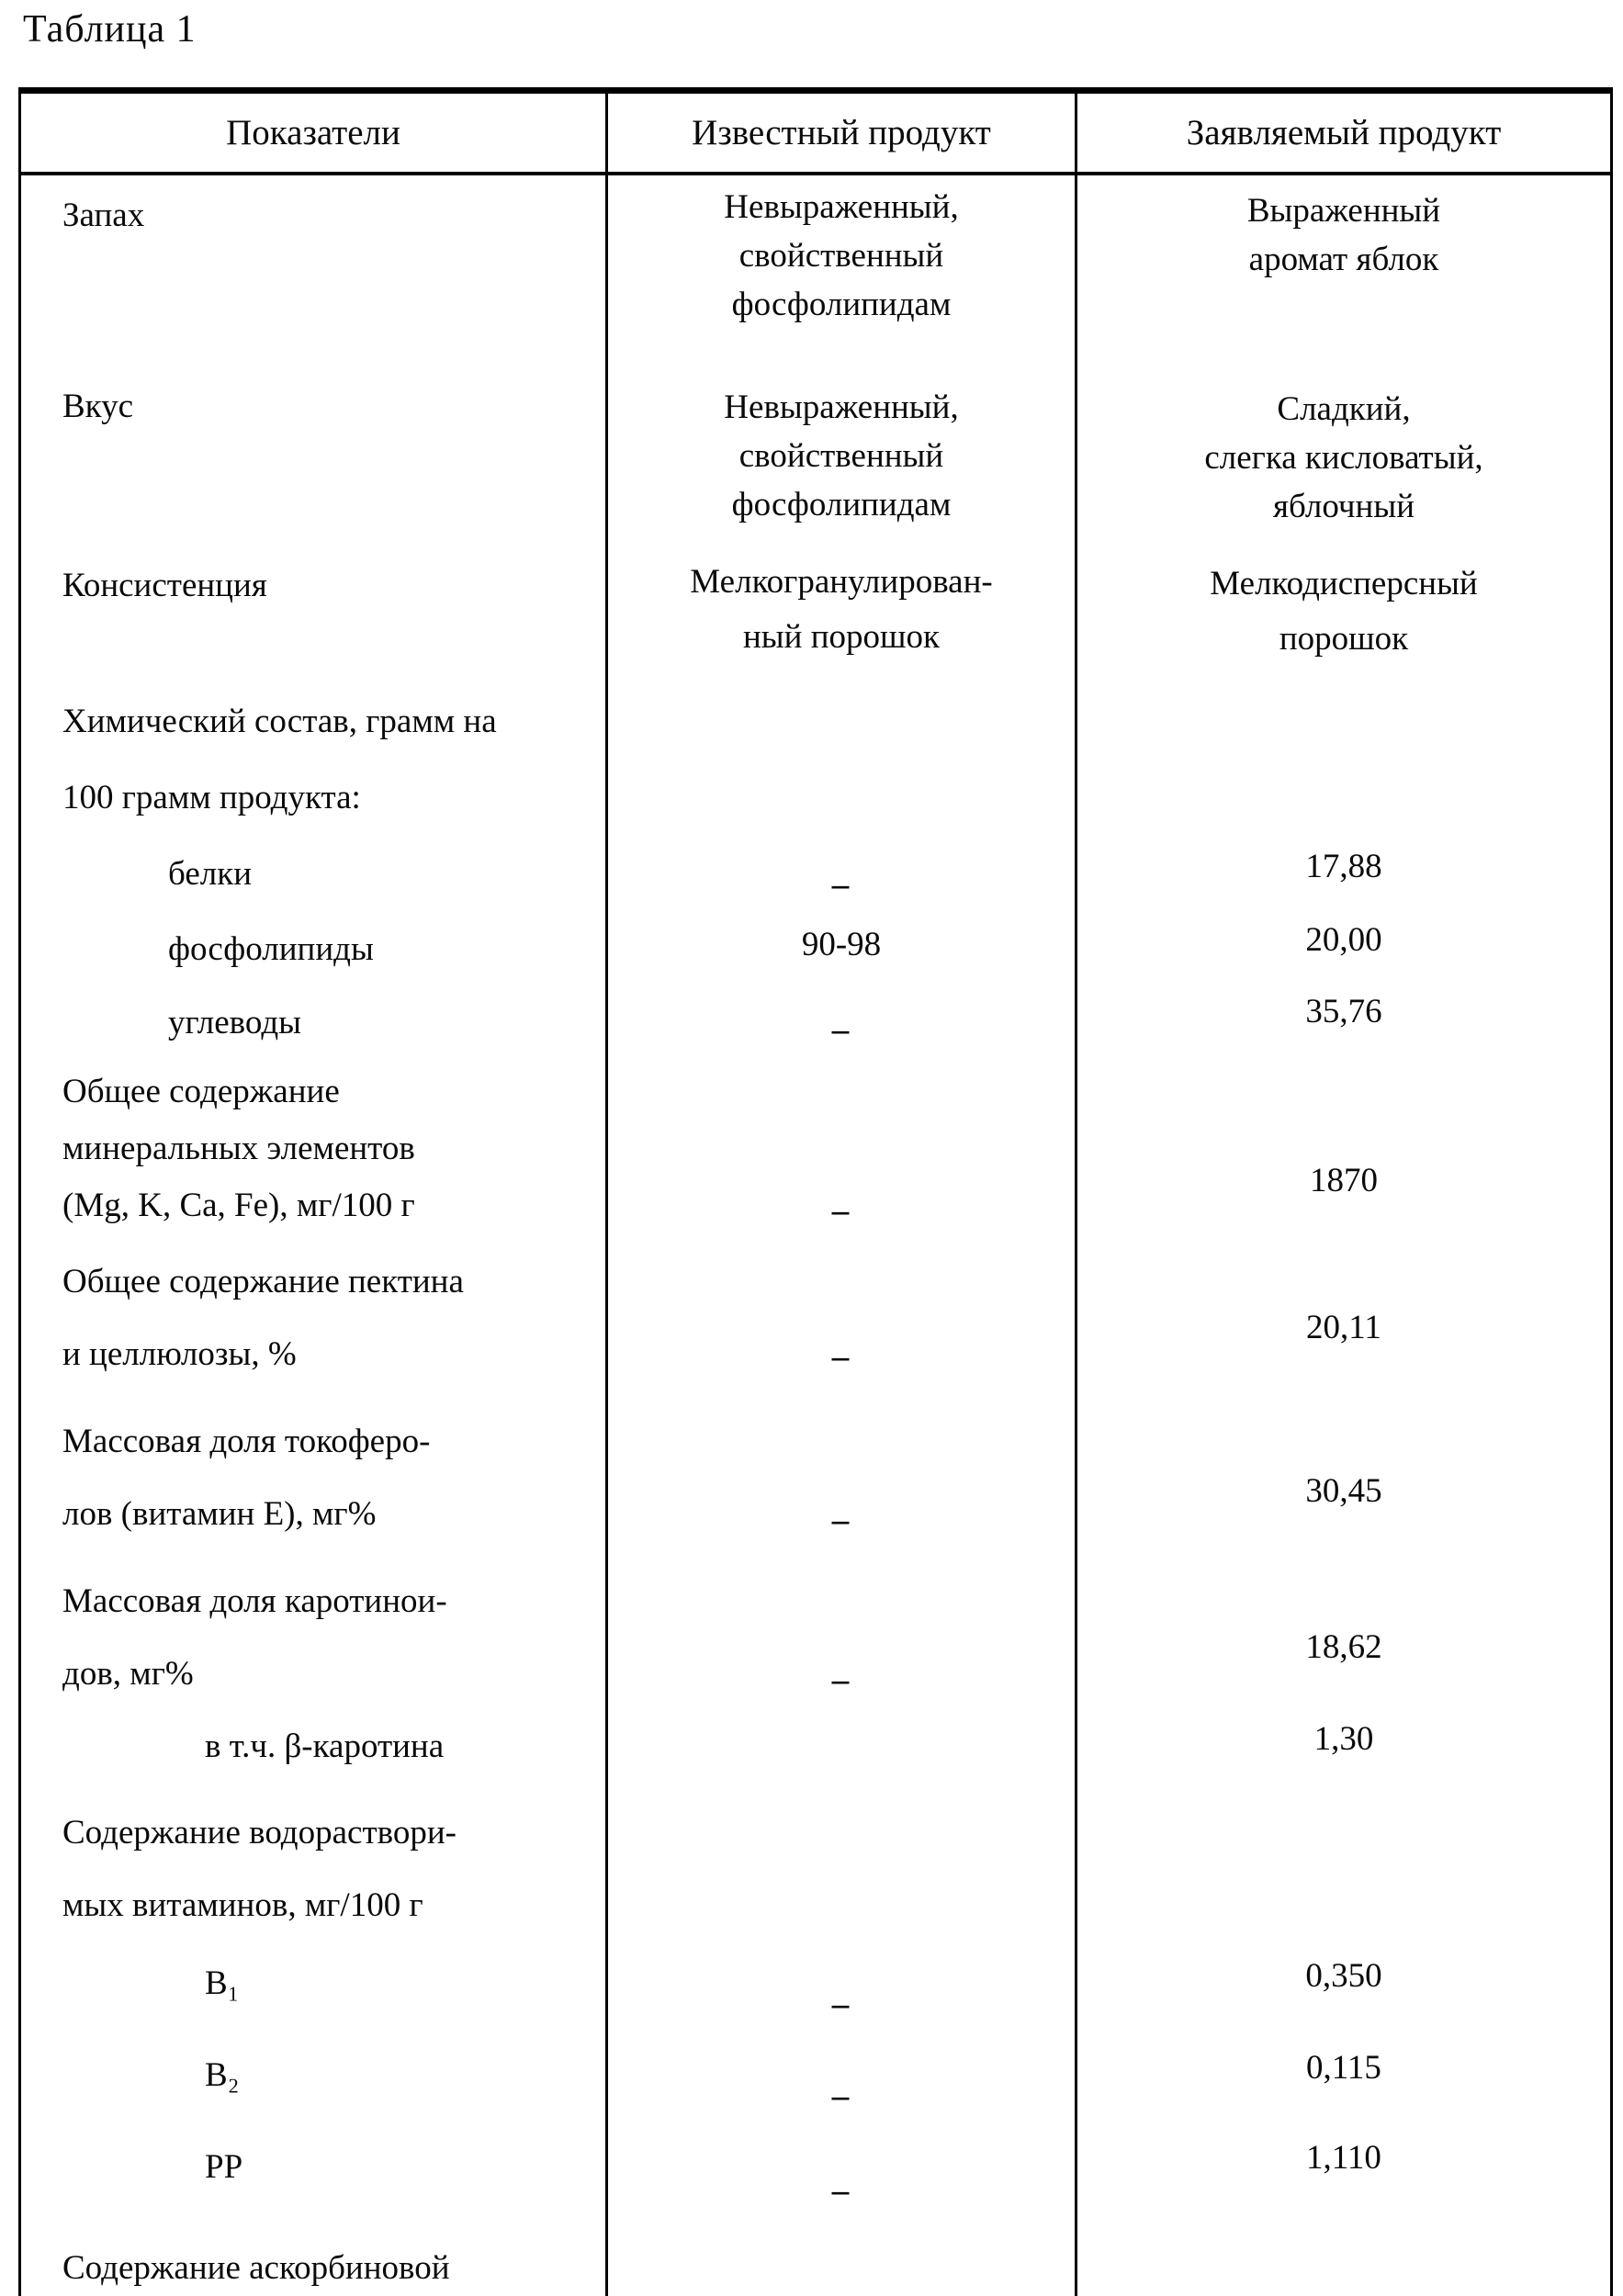  Describe the element at coordinates (239, 1148) in the screenshot. I see `indicator-text: минеральных элементов` at that location.